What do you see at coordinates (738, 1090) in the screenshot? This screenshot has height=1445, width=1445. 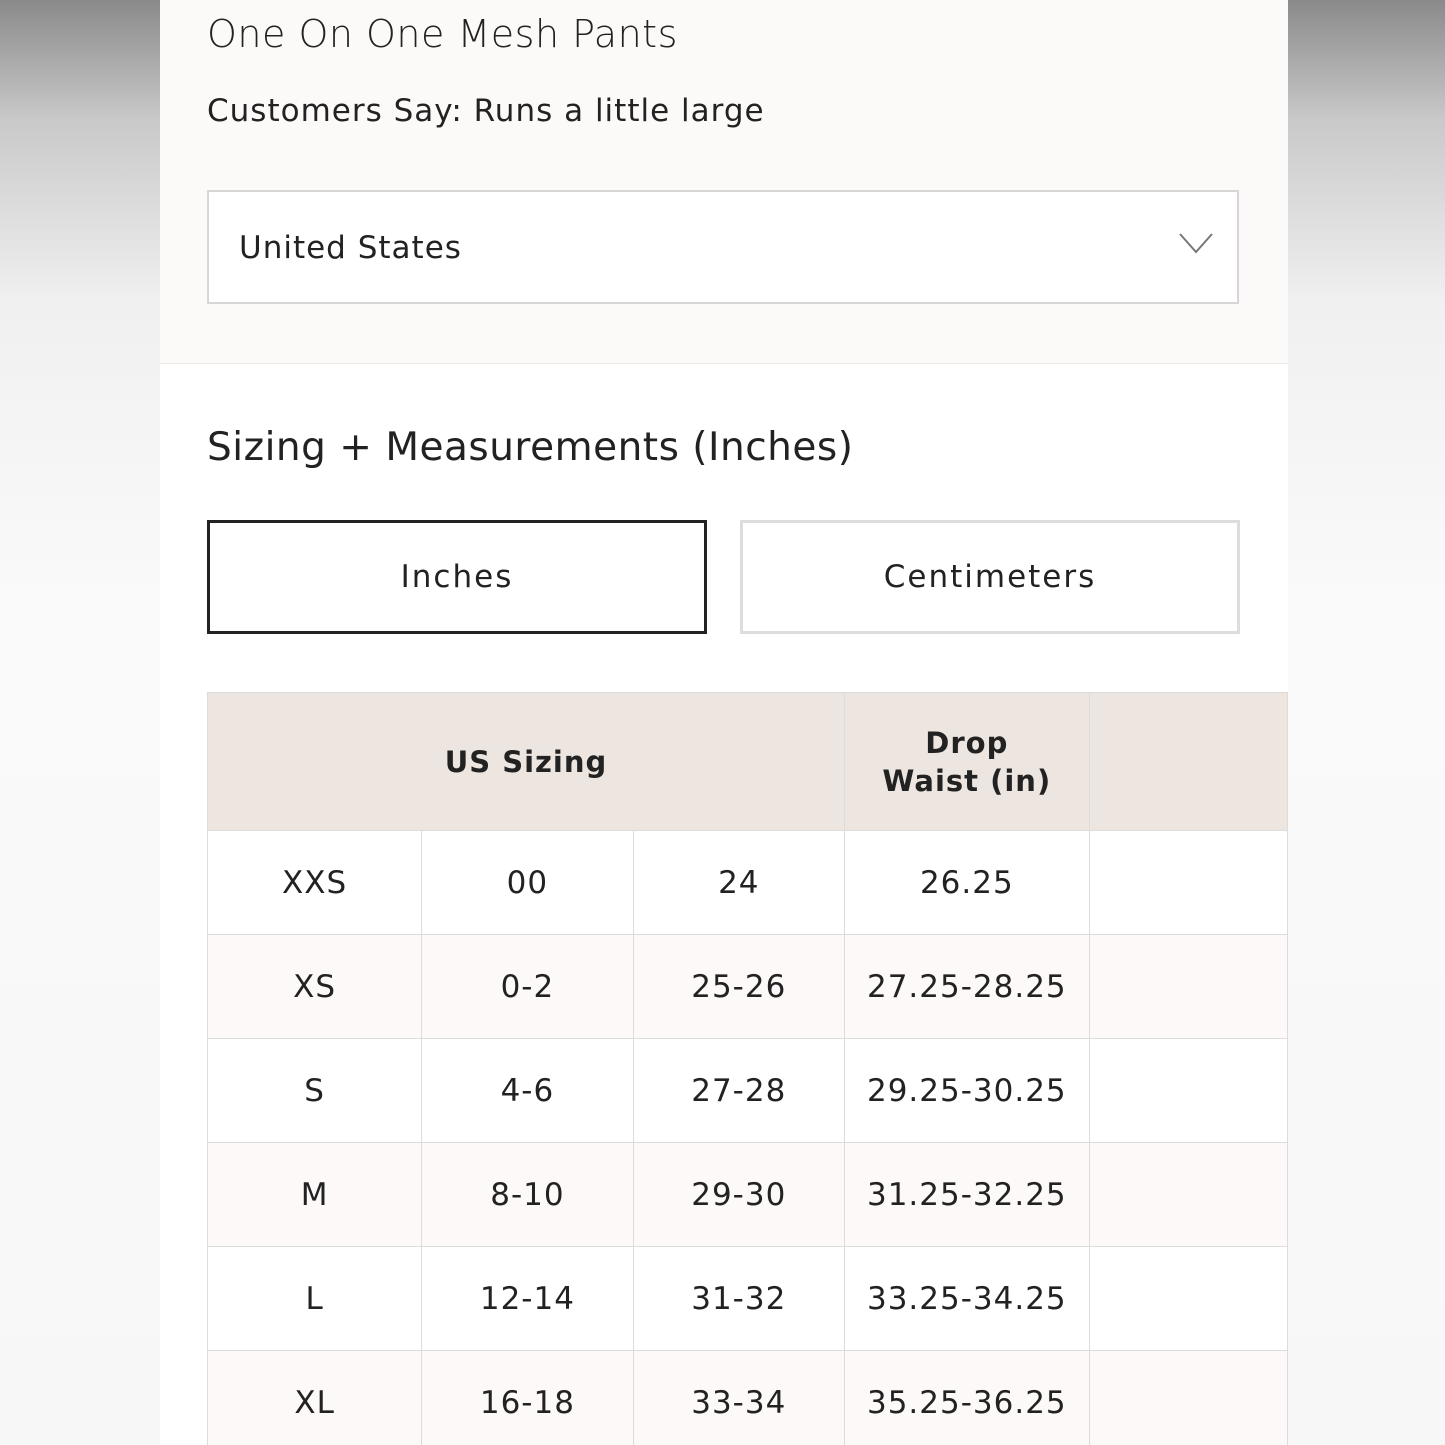 I see `cell-waist: 27-28` at bounding box center [738, 1090].